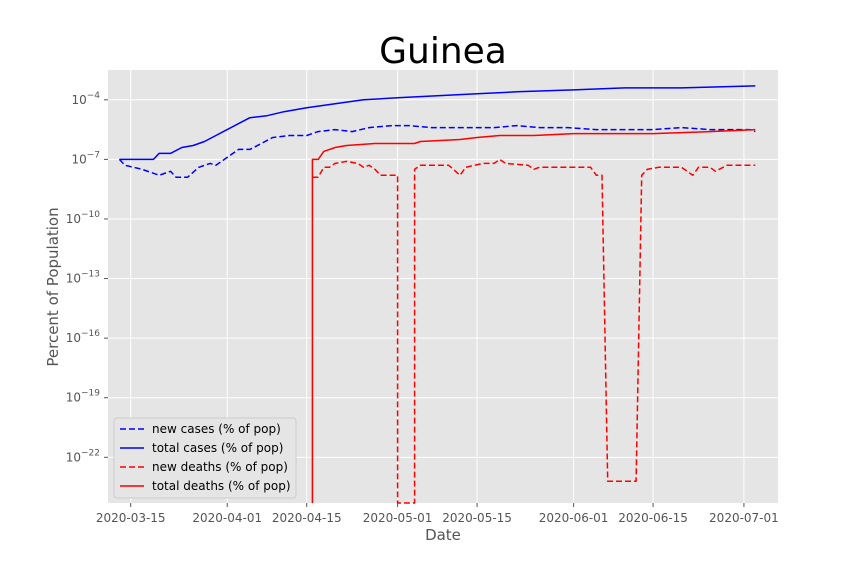 The height and width of the screenshot is (576, 864). Describe the element at coordinates (398, 518) in the screenshot. I see `x-tick-label: 2020-05-01` at that location.